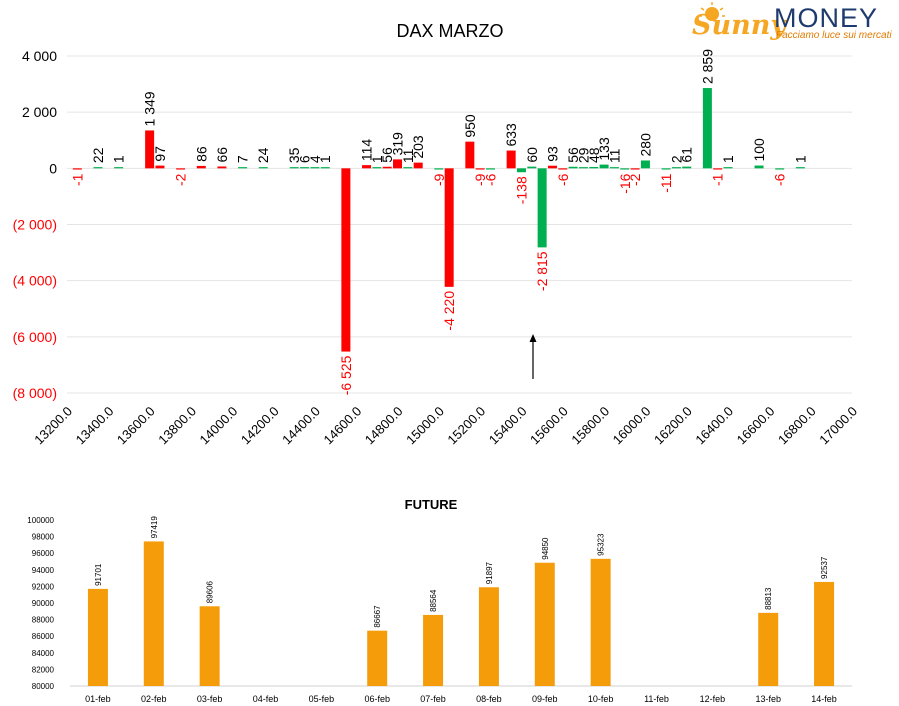 Image resolution: width=899 pixels, height=706 pixels. I want to click on sunny-money-logo: Sunny MONEY Facciamo luce sui mercati, so click(792, 21).